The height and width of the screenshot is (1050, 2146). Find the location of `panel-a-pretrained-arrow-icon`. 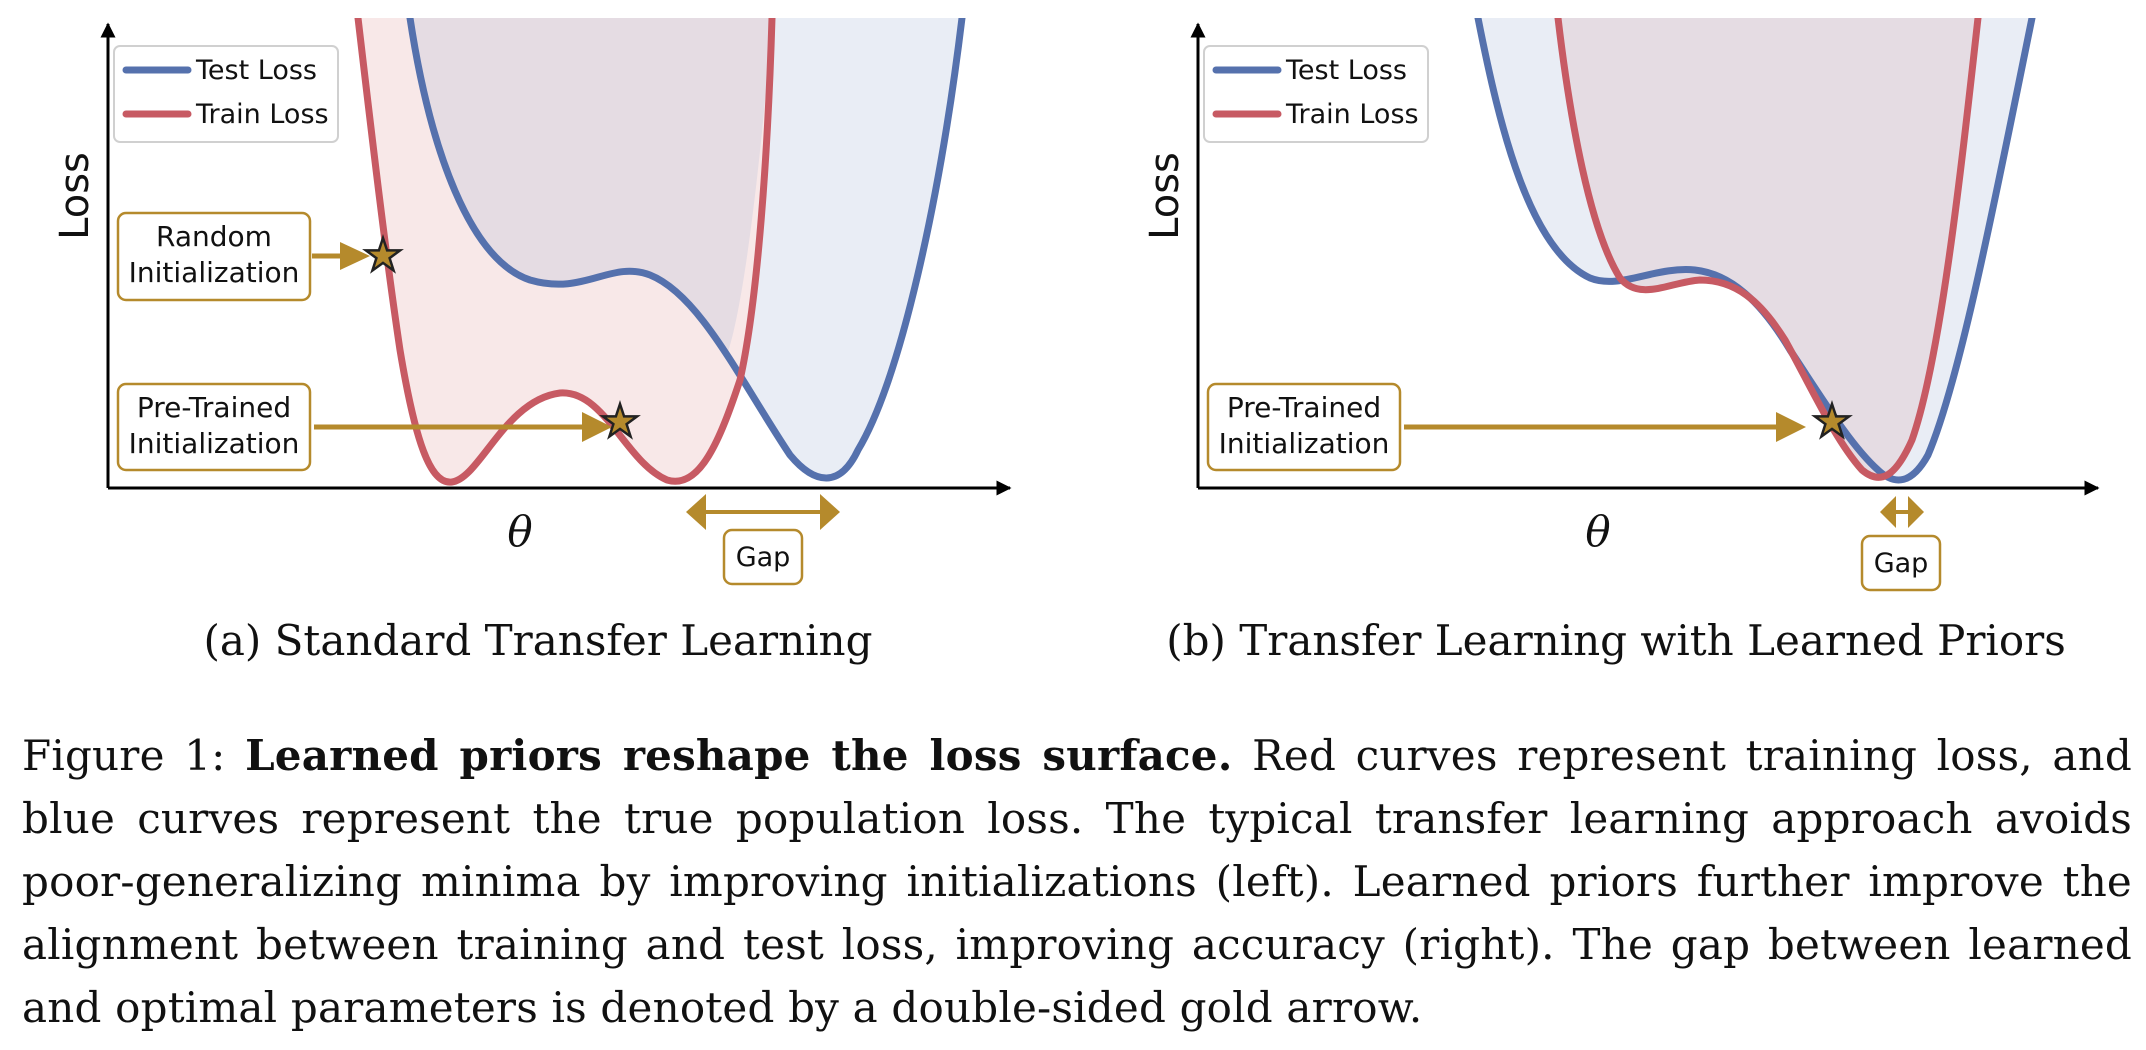

panel-a-pretrained-arrow-icon is located at coordinates (463, 427).